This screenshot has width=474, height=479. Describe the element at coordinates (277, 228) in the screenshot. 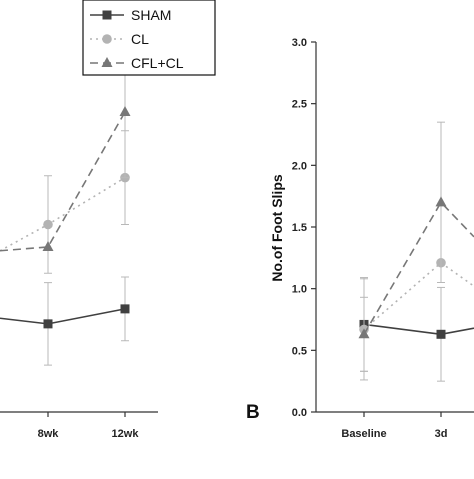

I see `panel-b-y-axis-label: No.of Foot Slips` at that location.